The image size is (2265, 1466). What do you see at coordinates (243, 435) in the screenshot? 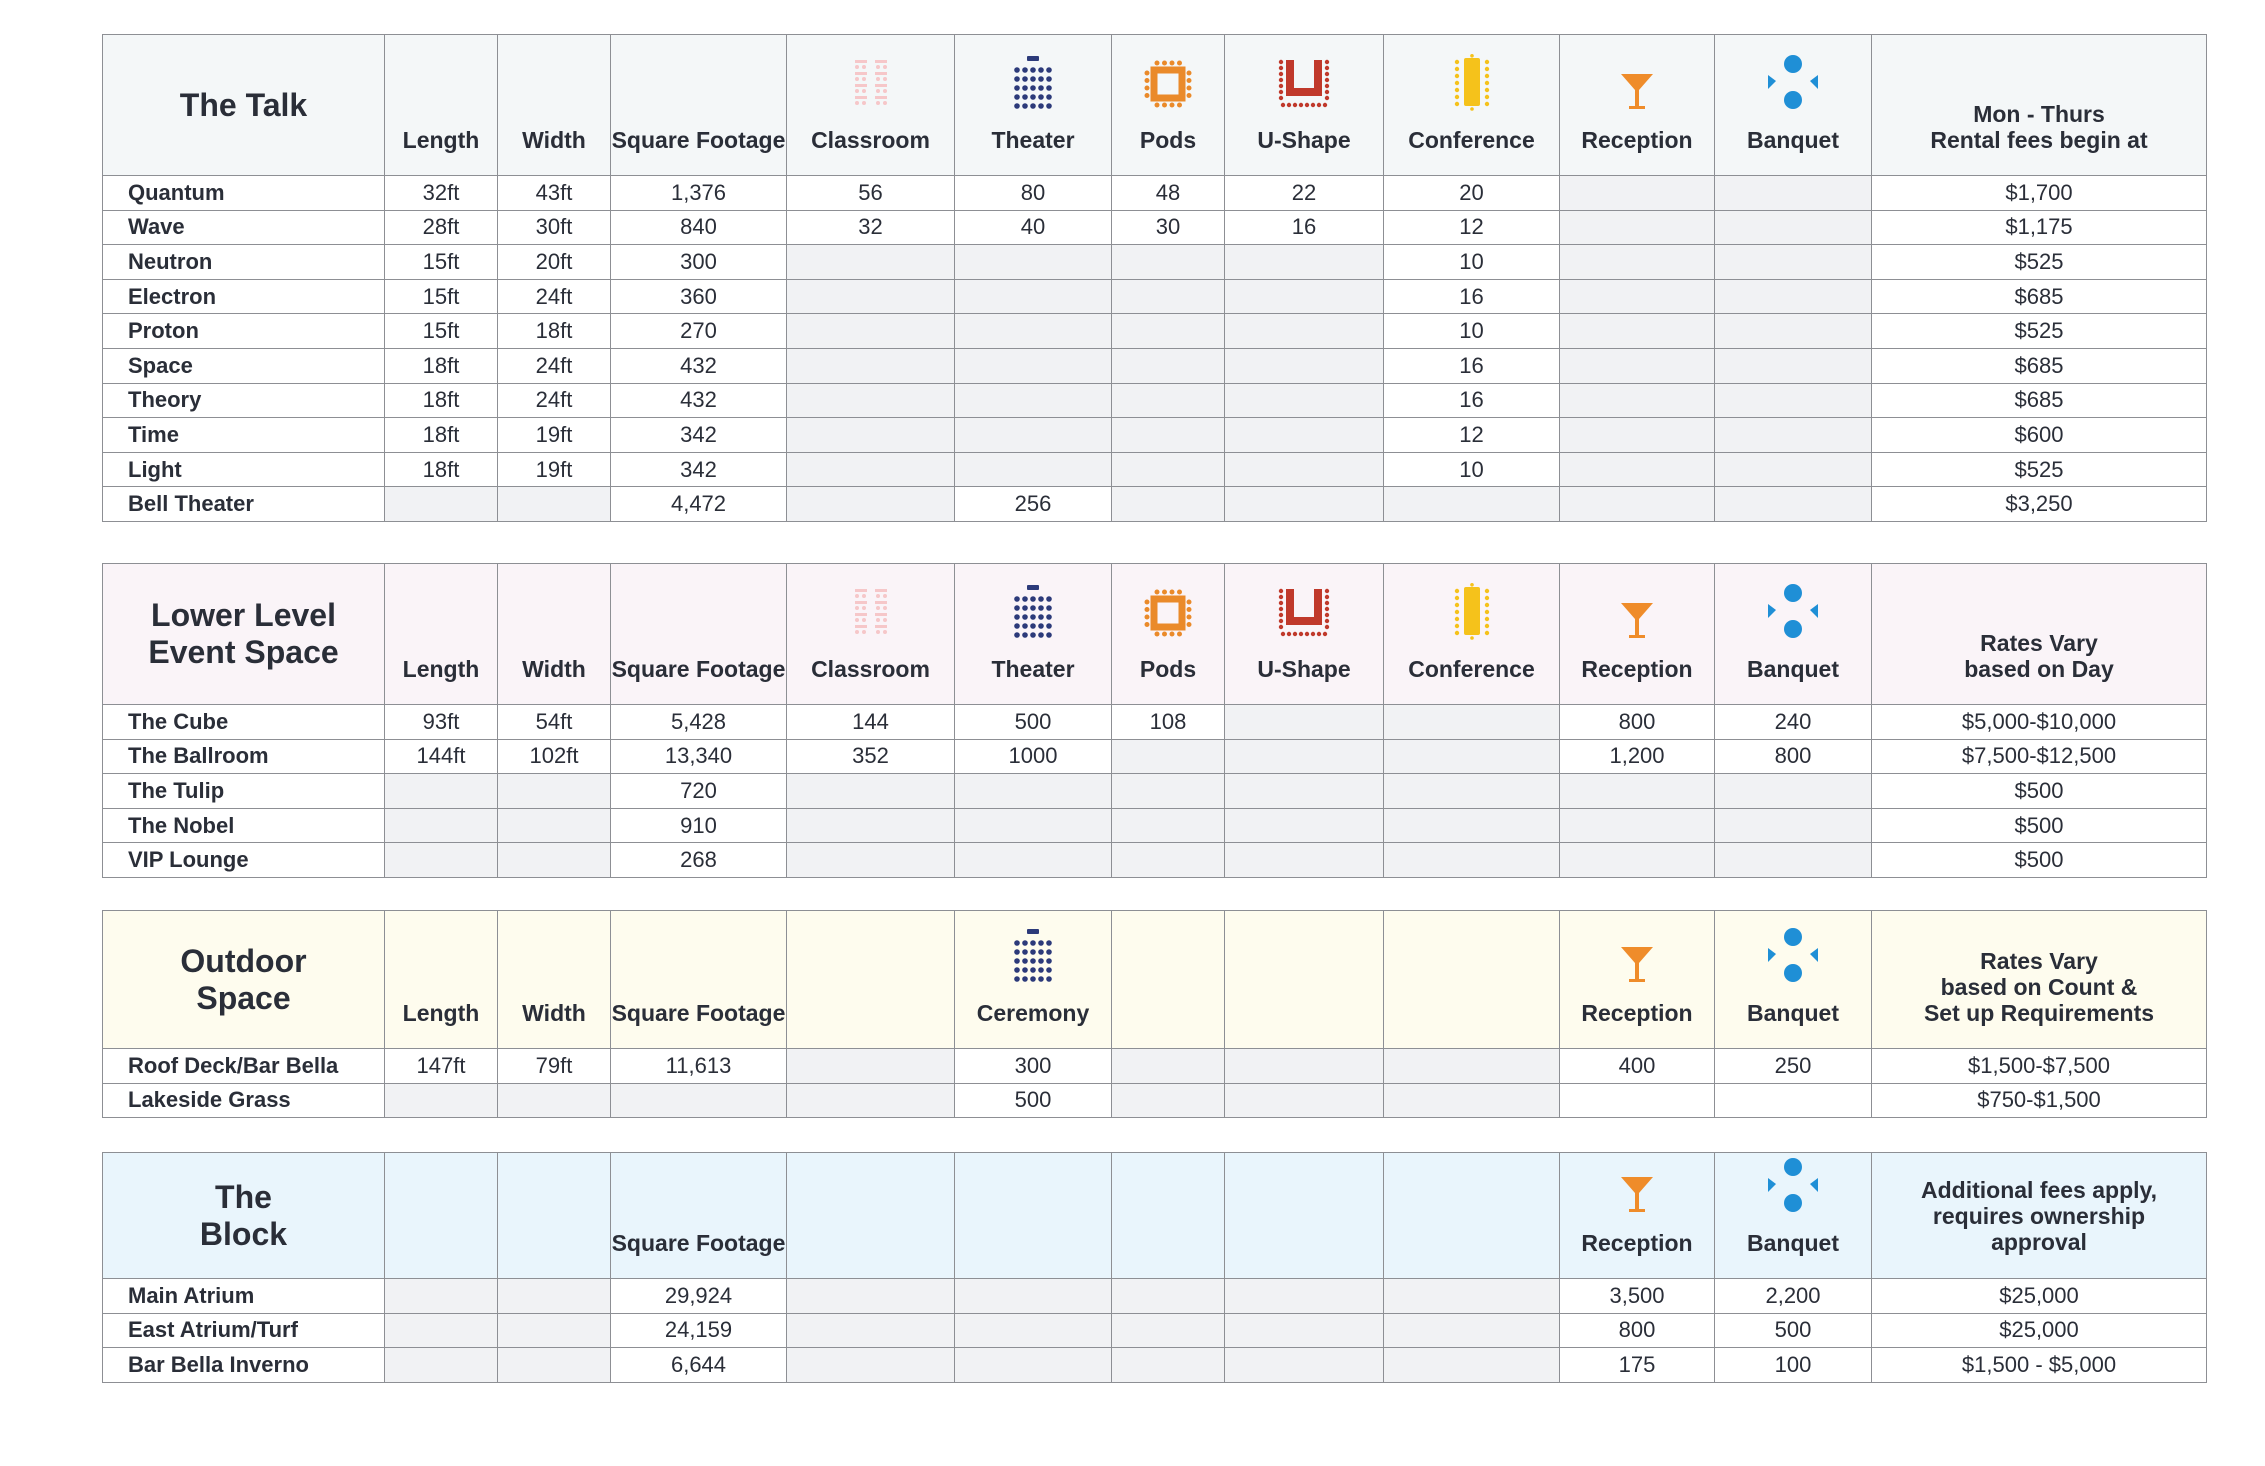
I see `room-name-cell: Time` at bounding box center [243, 435].